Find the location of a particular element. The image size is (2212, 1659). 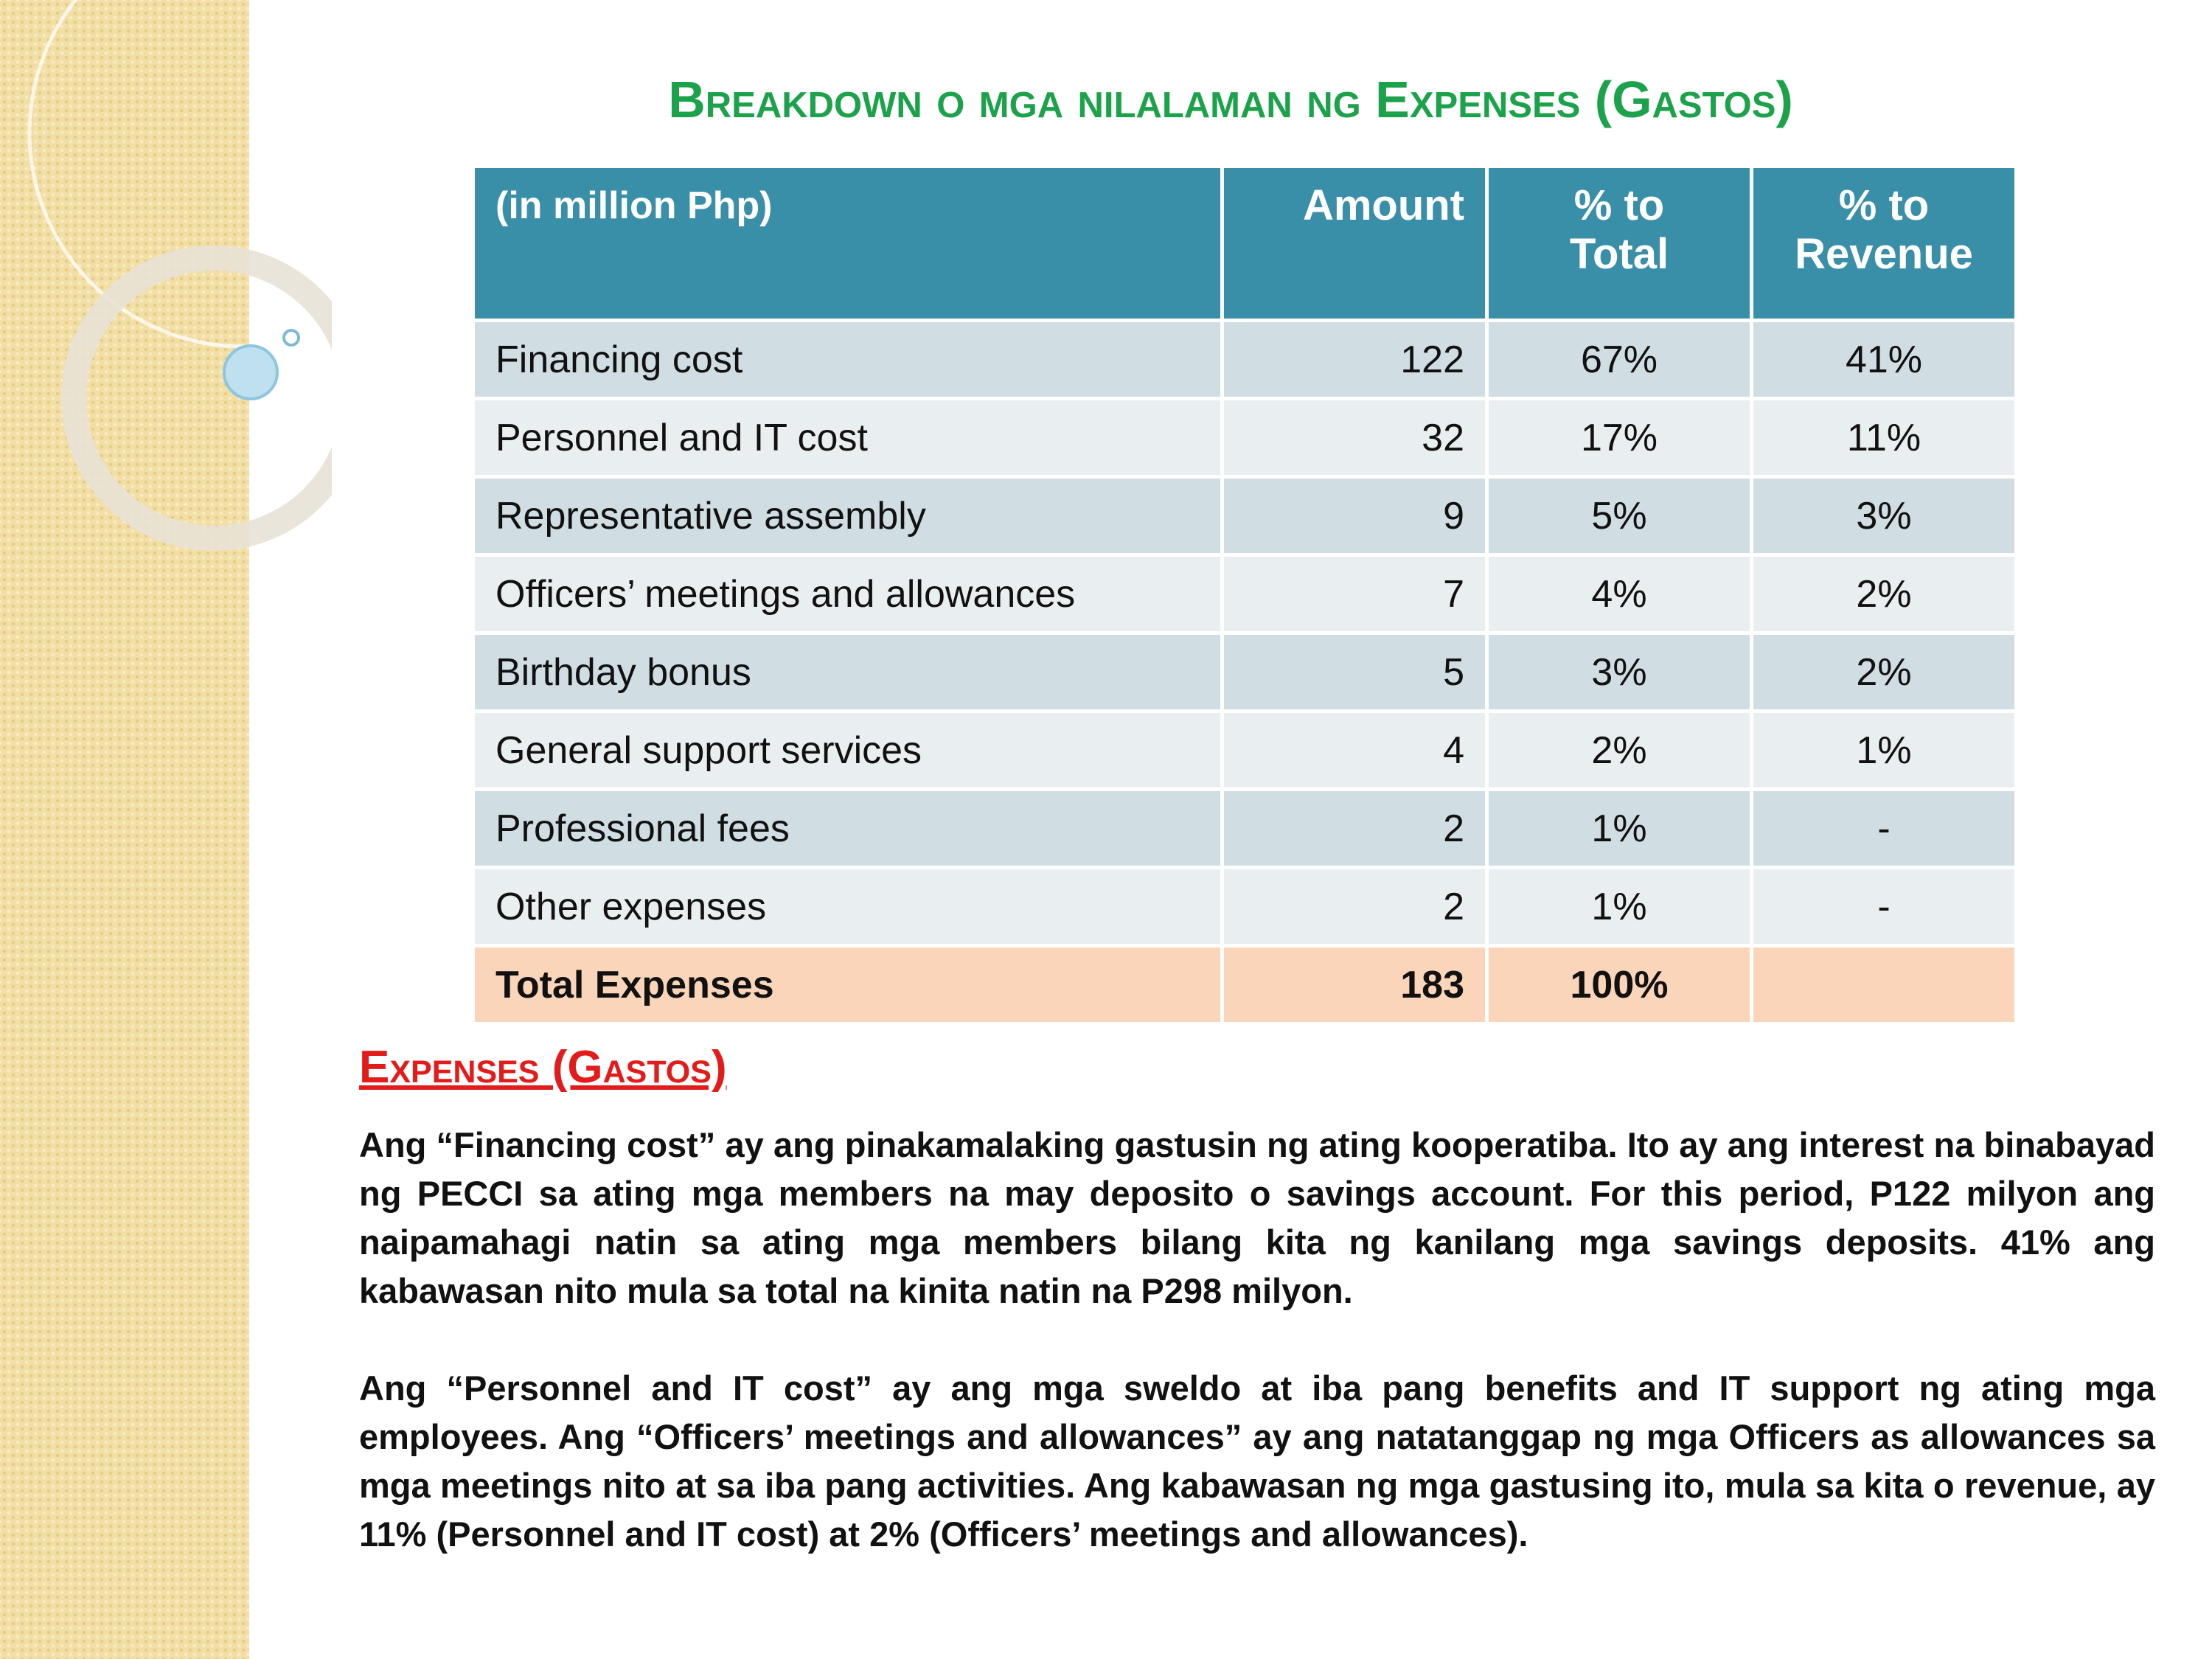

empty-cell is located at coordinates (1883, 984).